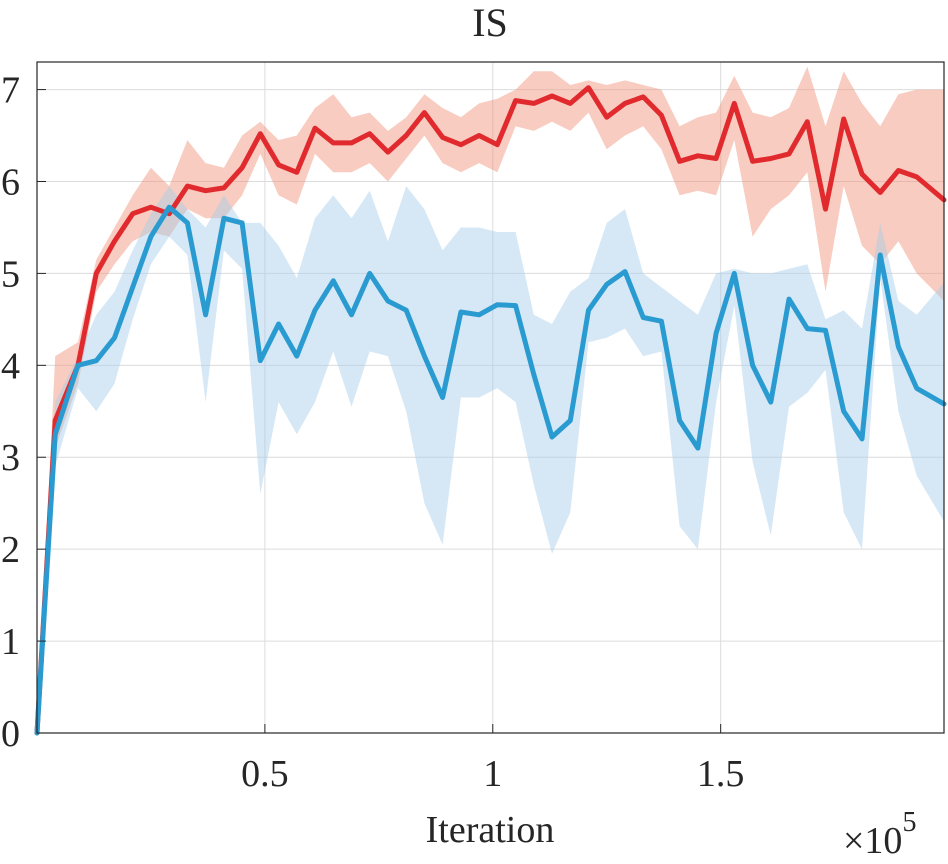 The image size is (948, 864). I want to click on y-tick-label: 1, so click(10, 642).